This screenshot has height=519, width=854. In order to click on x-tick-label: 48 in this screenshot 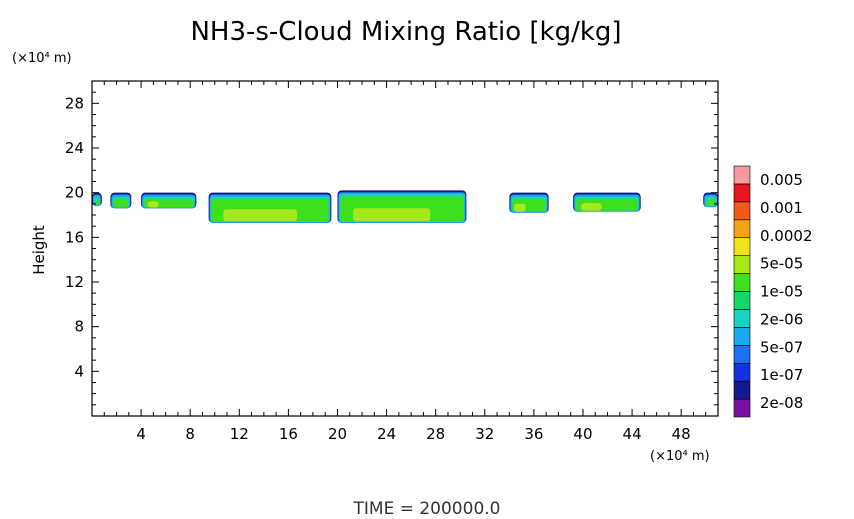, I will do `click(681, 434)`.